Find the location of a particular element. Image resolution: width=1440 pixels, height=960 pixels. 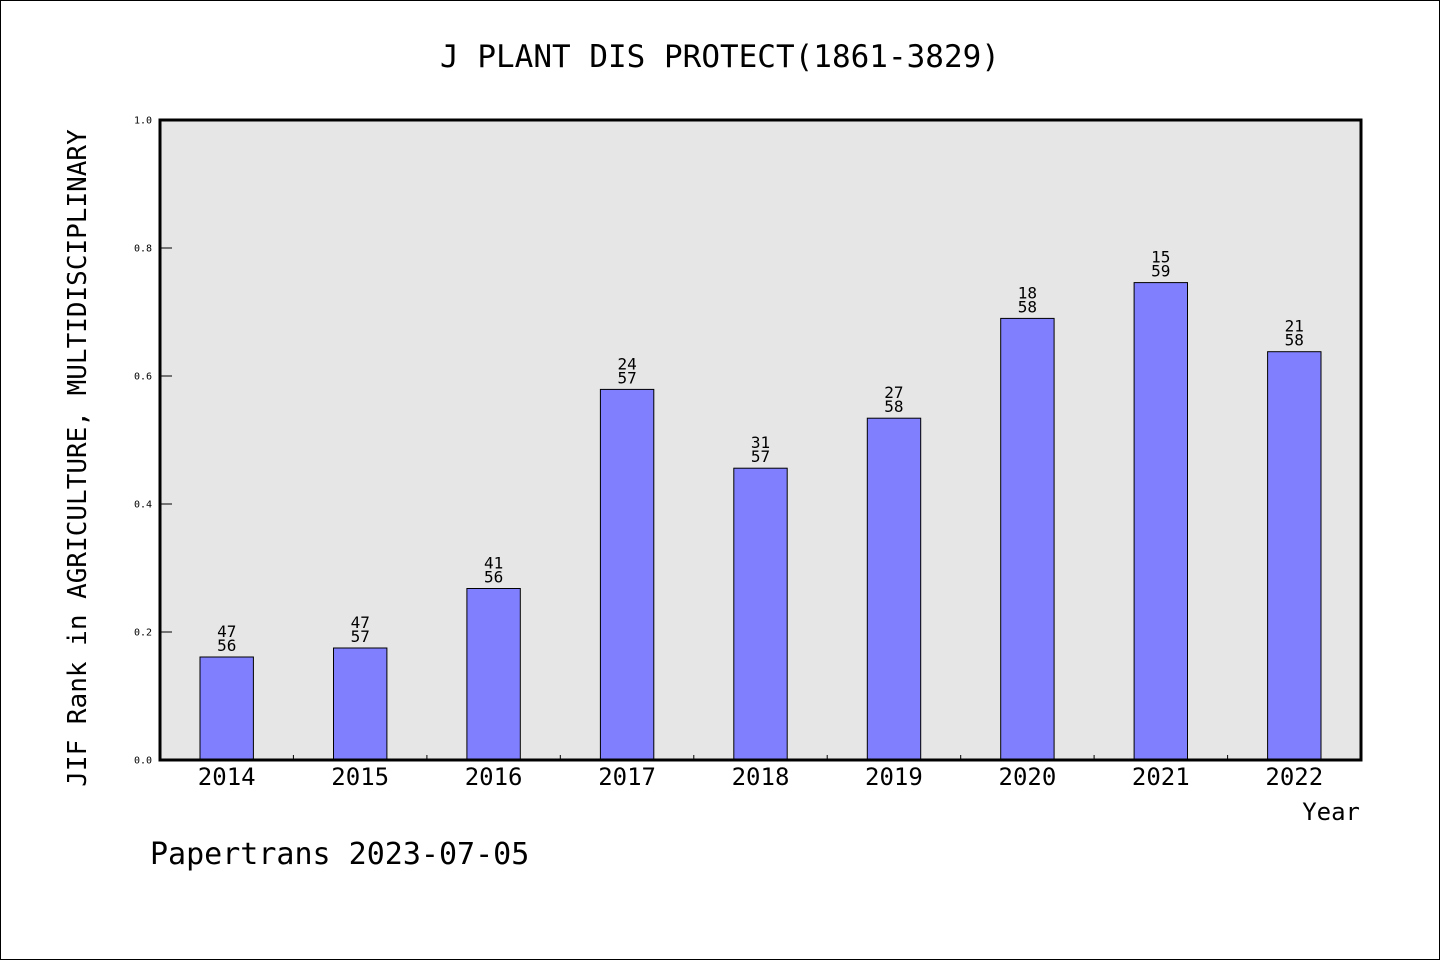

bar-2017 is located at coordinates (627, 574).